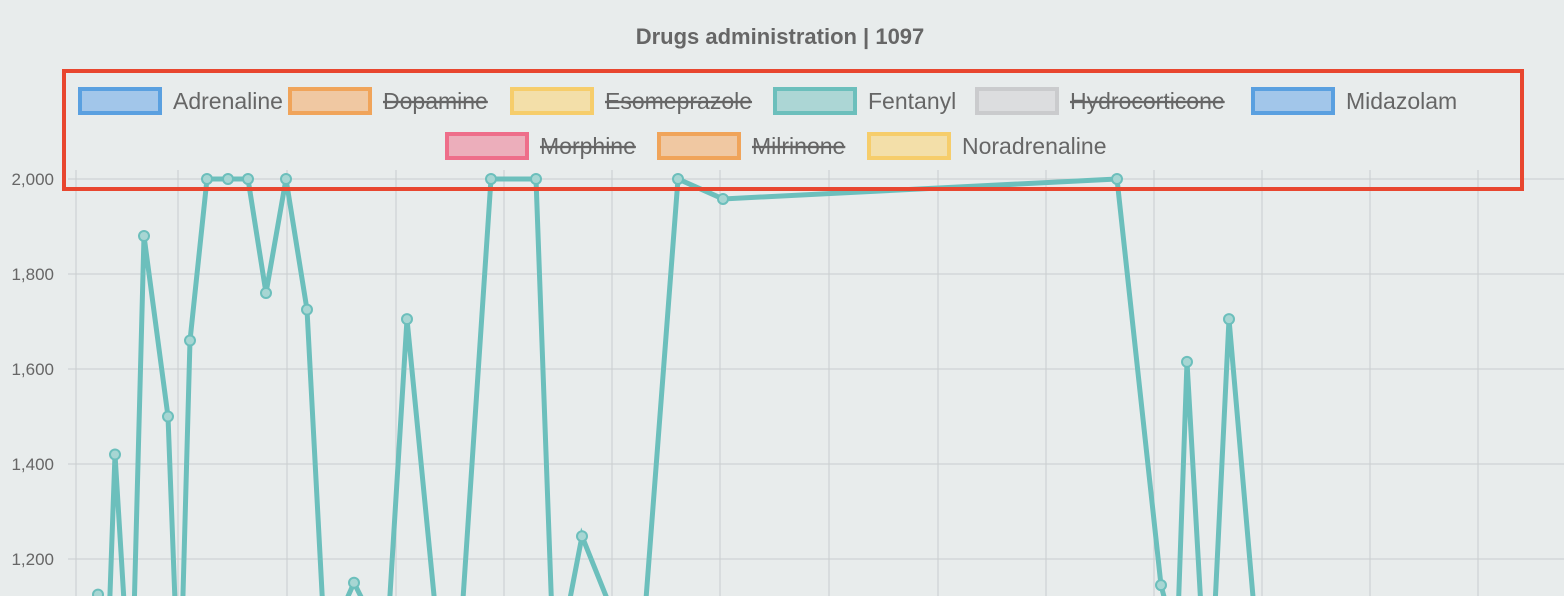 The height and width of the screenshot is (596, 1564). Describe the element at coordinates (798, 146) in the screenshot. I see `legend-label: Milrinone` at that location.